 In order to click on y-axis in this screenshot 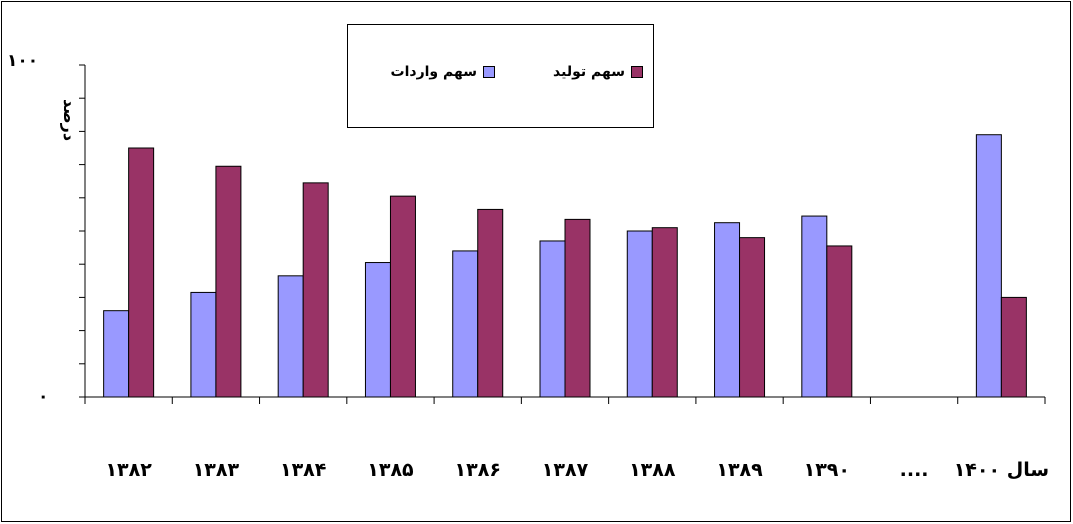, I will do `click(82, 231)`.